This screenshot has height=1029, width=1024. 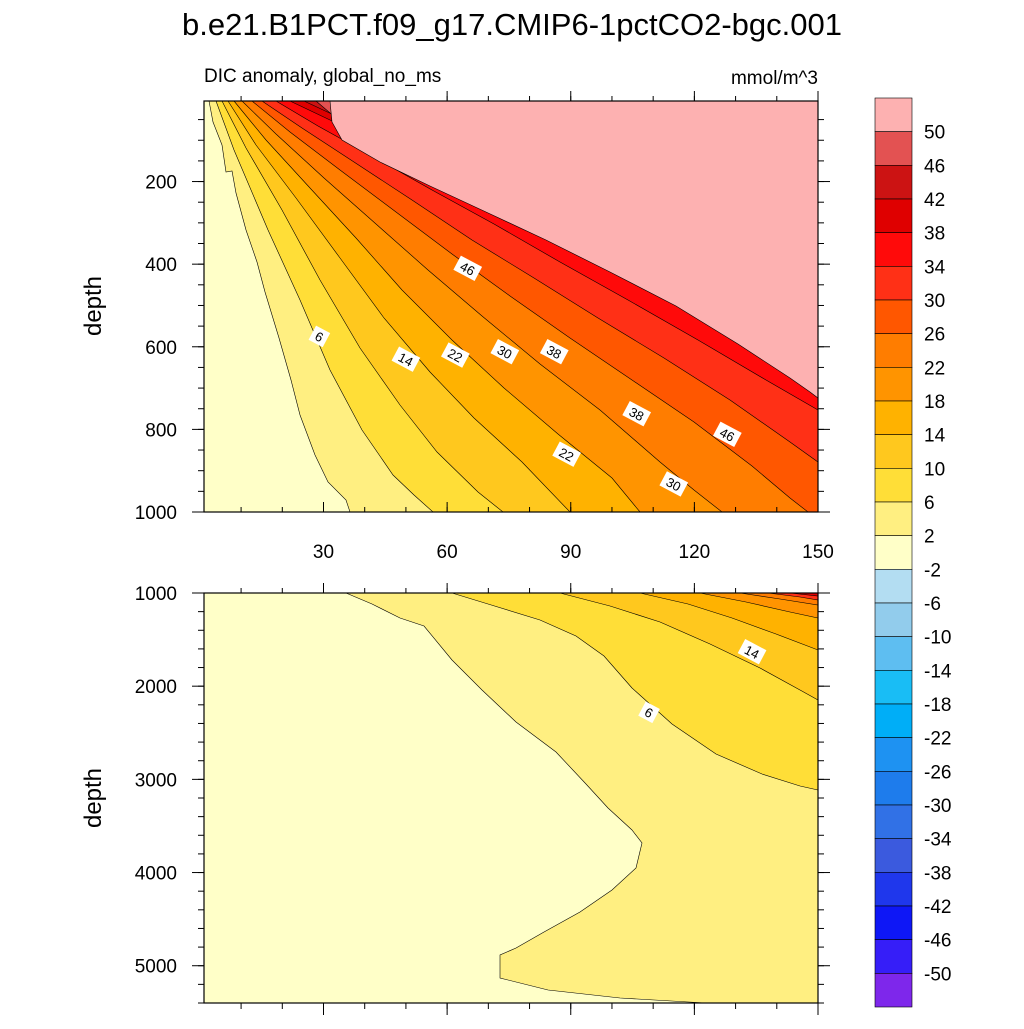 What do you see at coordinates (161, 265) in the screenshot?
I see `upper-y-tick-label: 400` at bounding box center [161, 265].